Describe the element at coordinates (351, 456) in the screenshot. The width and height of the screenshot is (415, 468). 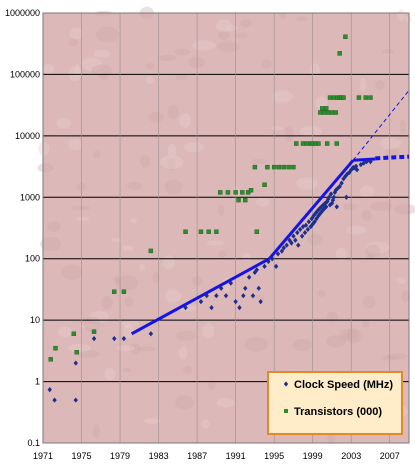
I see `x-tick-label: 2003` at that location.